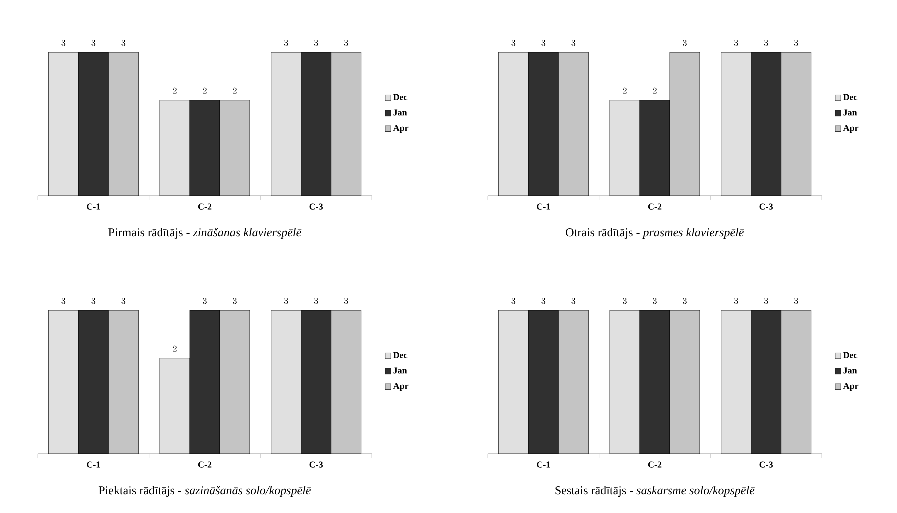  I want to click on text: Pirmais rādītājs - zināšanas klavierspēlē, so click(205, 234).